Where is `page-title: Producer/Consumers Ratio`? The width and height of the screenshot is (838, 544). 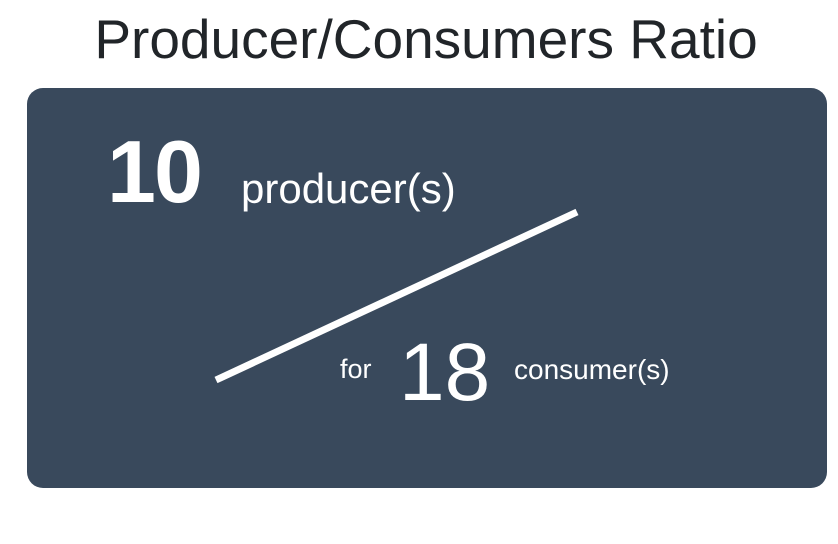
page-title: Producer/Consumers Ratio is located at coordinates (426, 39).